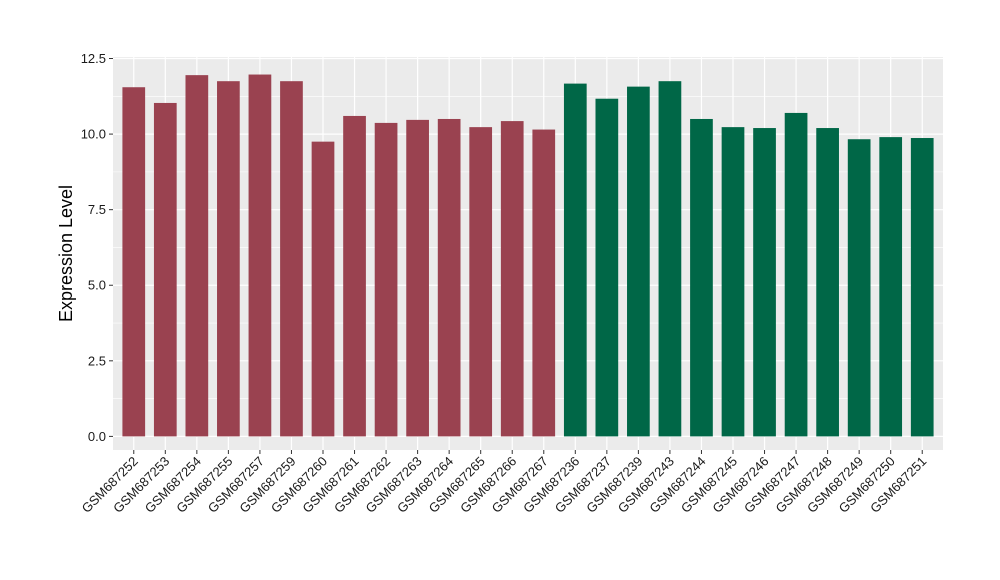 The height and width of the screenshot is (580, 1000). What do you see at coordinates (670, 259) in the screenshot?
I see `bar-GSM687243` at bounding box center [670, 259].